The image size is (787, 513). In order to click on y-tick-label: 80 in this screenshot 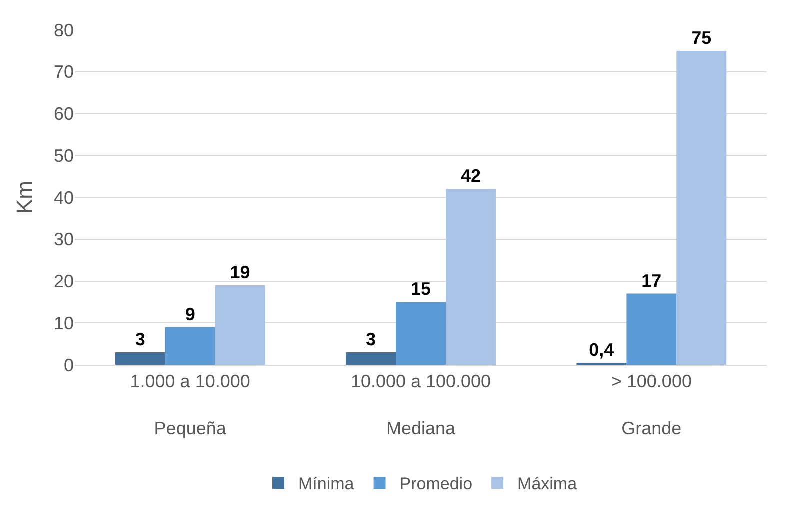, I will do `click(64, 30)`.